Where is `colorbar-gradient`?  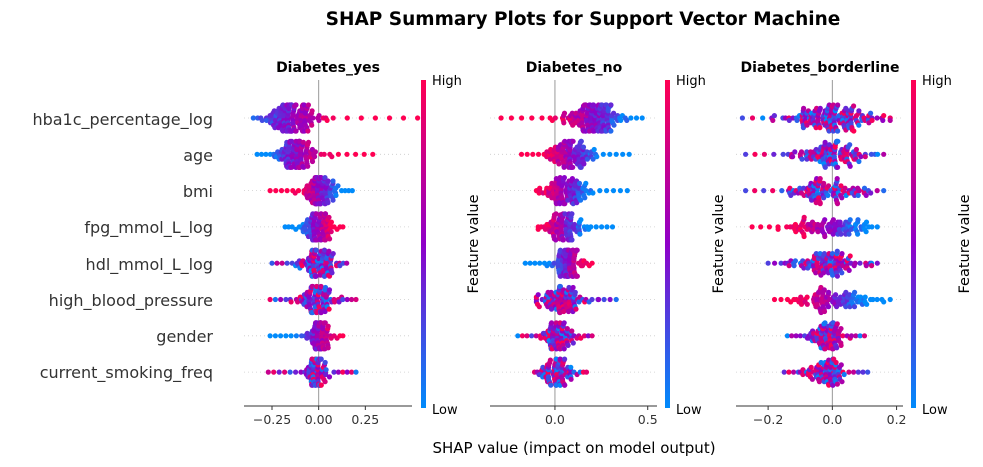
colorbar-gradient is located at coordinates (913, 244).